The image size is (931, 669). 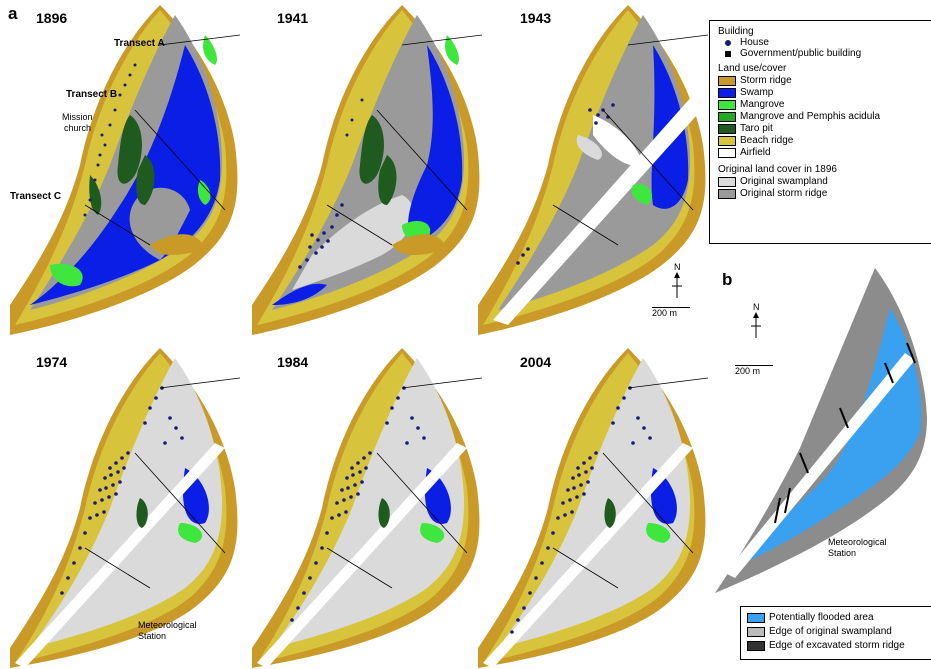 What do you see at coordinates (784, 181) in the screenshot?
I see `legend-original-swampland: Original swampland` at bounding box center [784, 181].